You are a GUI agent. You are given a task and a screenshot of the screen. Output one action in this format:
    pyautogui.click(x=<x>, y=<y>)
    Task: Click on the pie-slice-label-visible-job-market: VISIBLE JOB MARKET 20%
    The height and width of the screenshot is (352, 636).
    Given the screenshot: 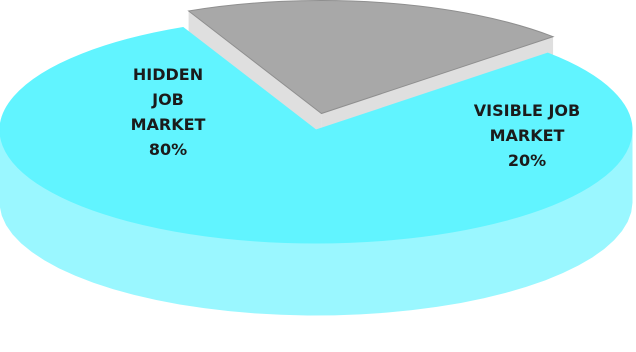 What is the action you would take?
    pyautogui.click(x=527, y=135)
    